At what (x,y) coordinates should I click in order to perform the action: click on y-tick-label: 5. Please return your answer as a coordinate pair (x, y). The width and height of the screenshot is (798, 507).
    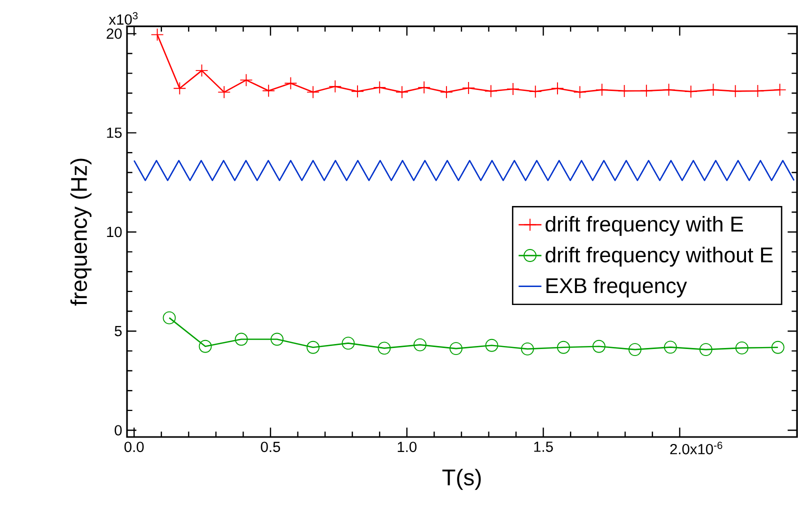
    Looking at the image, I should click on (118, 331).